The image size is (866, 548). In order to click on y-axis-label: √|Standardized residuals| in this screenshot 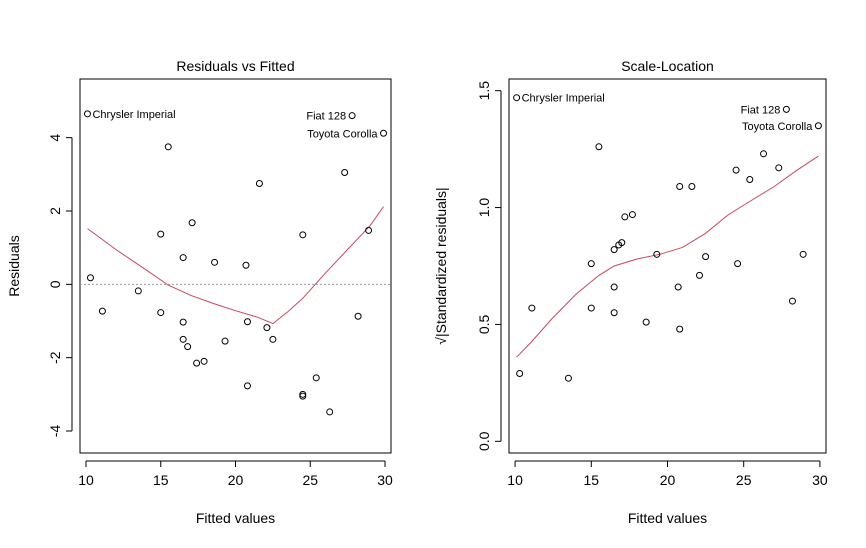, I will do `click(441, 265)`.